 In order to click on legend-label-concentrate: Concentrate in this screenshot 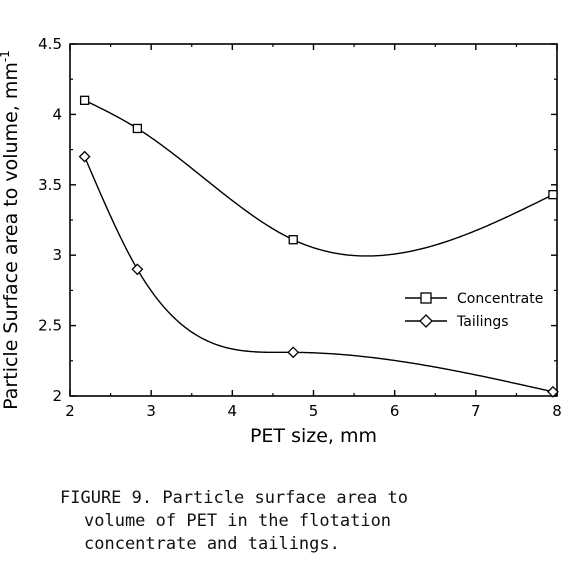, I will do `click(500, 299)`.